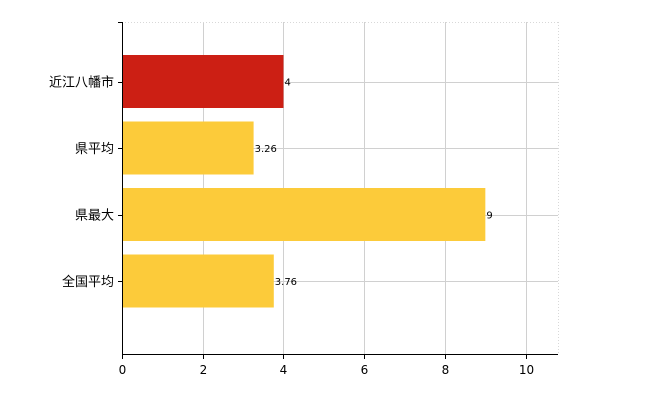 Image resolution: width=650 pixels, height=400 pixels. I want to click on x-tick-label-10: 10, so click(526, 370).